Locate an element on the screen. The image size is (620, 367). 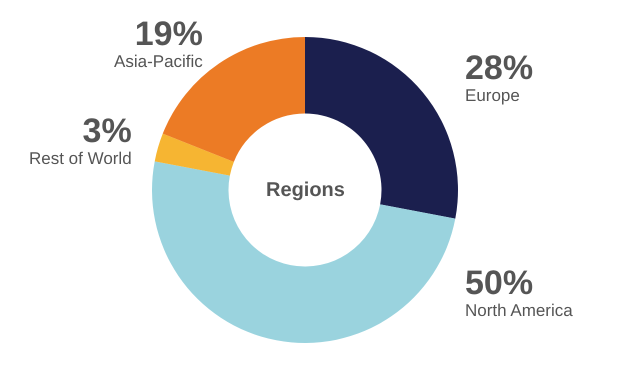
data-label: 3% is located at coordinates (107, 131).